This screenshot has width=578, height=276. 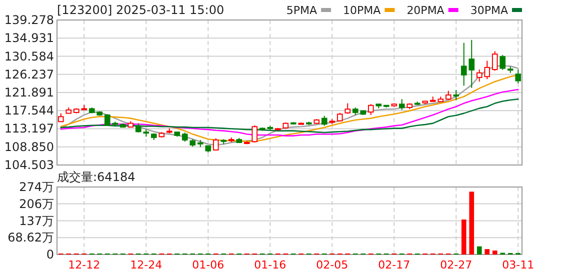 What do you see at coordinates (140, 10) in the screenshot?
I see `chart-title: [123200] 2025-03-11 15:00` at bounding box center [140, 10].